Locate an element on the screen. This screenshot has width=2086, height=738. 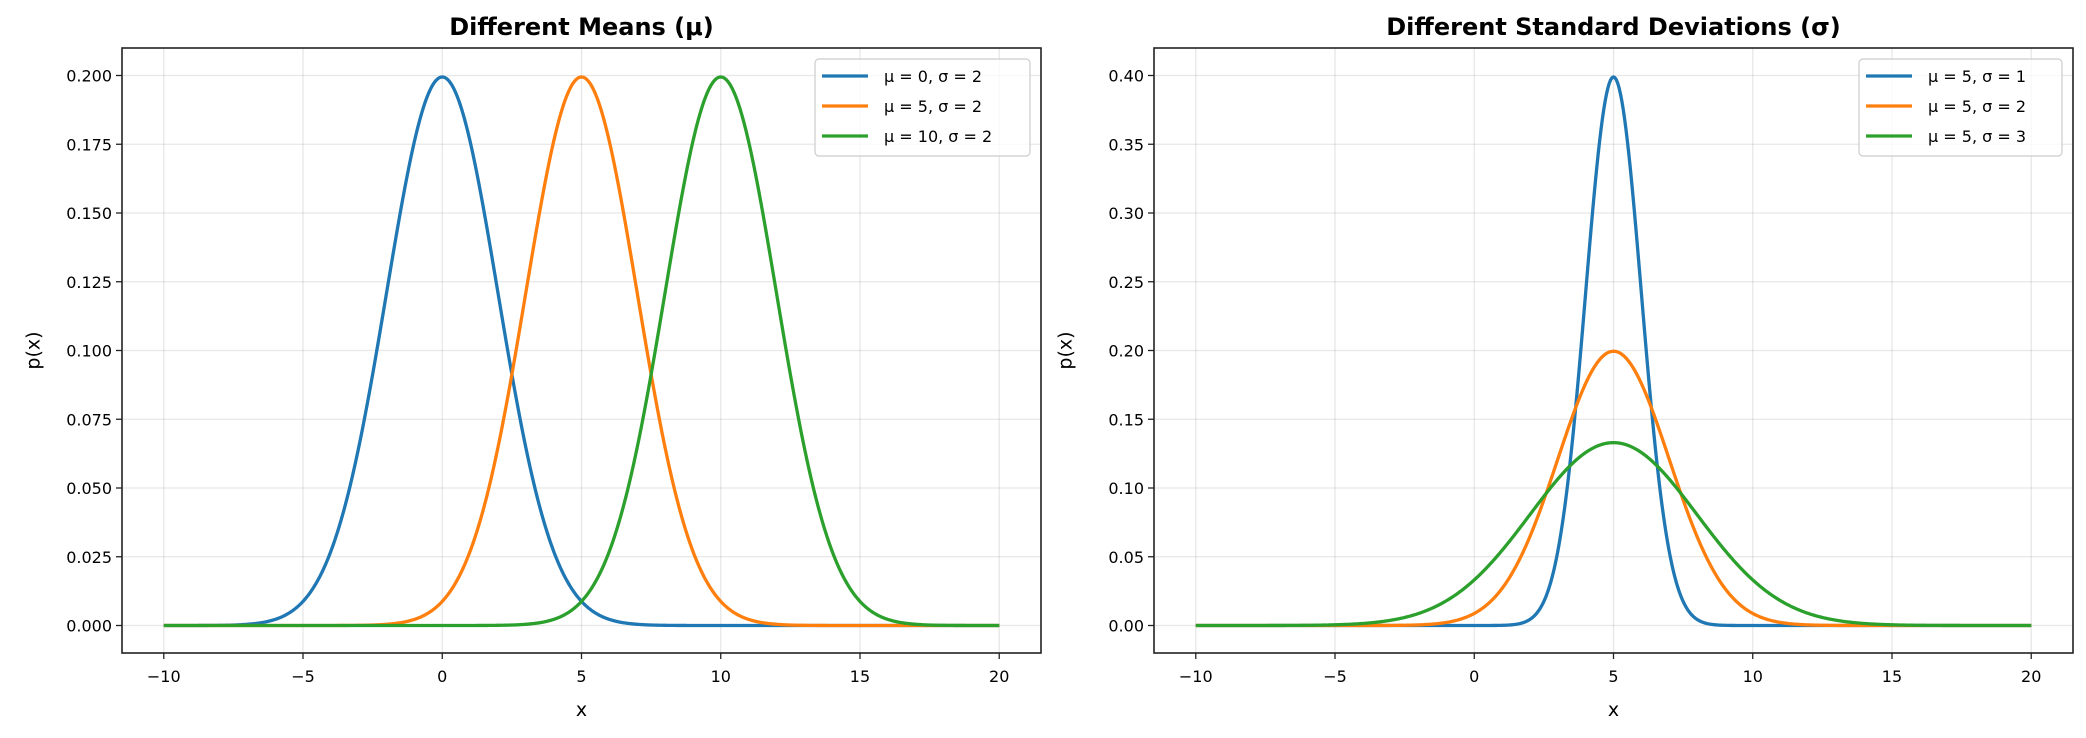
y-tick-label: 0.200 is located at coordinates (89, 76).